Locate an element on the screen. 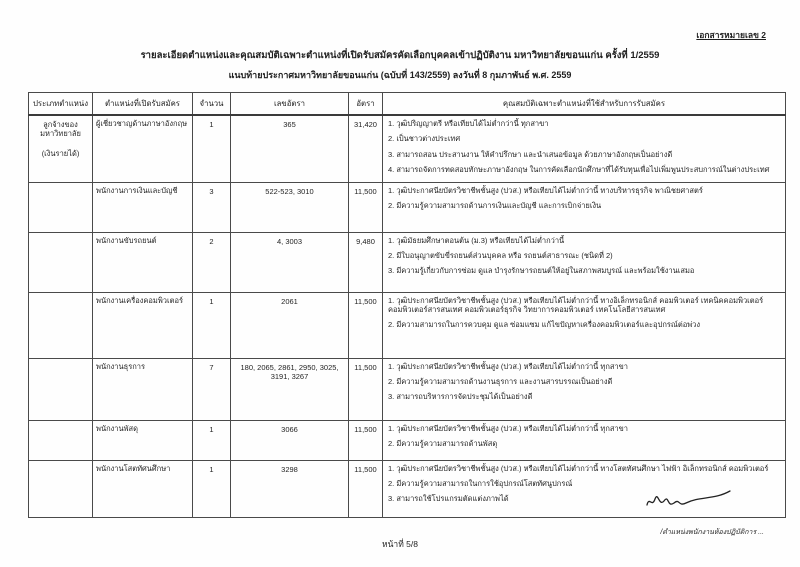 The image size is (800, 567). cell-position-number: 3298 is located at coordinates (289, 488).